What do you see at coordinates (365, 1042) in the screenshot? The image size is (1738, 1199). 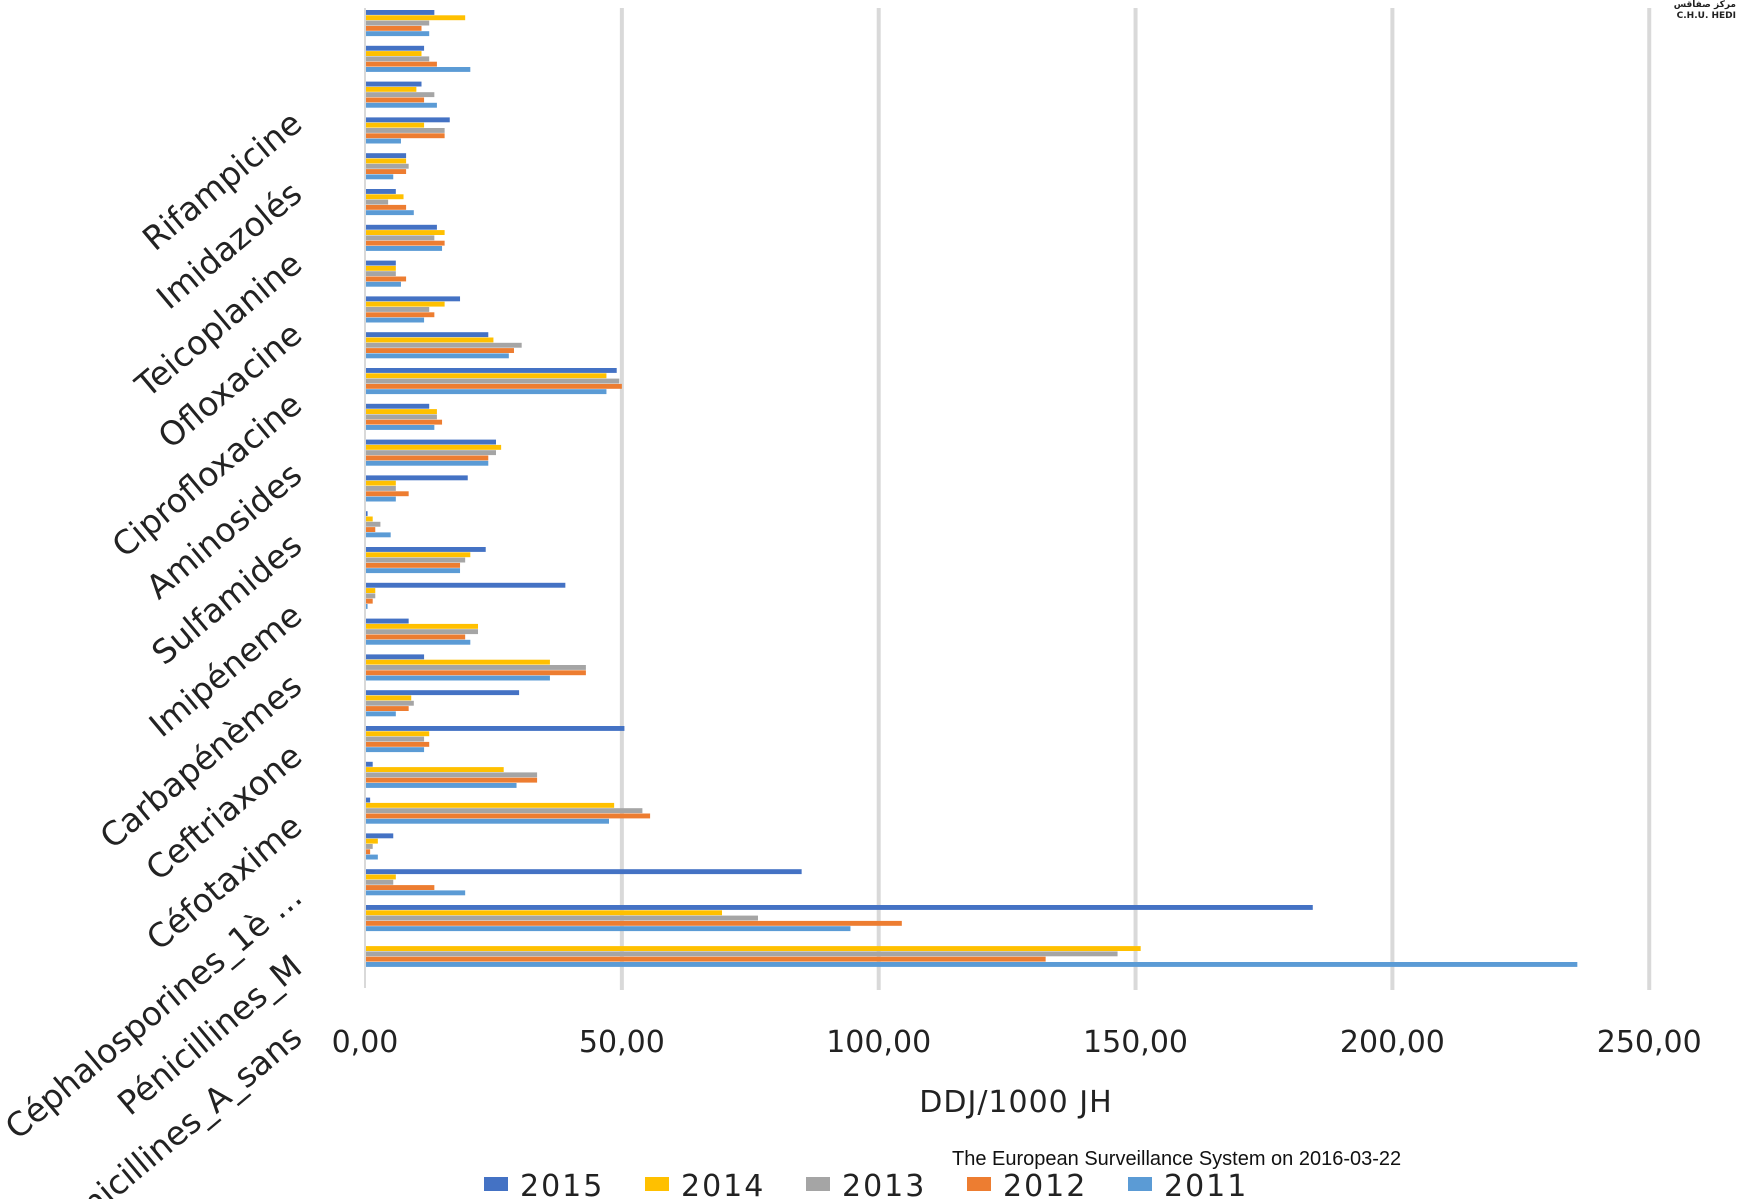 I see `x-tick-label: 0,00` at bounding box center [365, 1042].